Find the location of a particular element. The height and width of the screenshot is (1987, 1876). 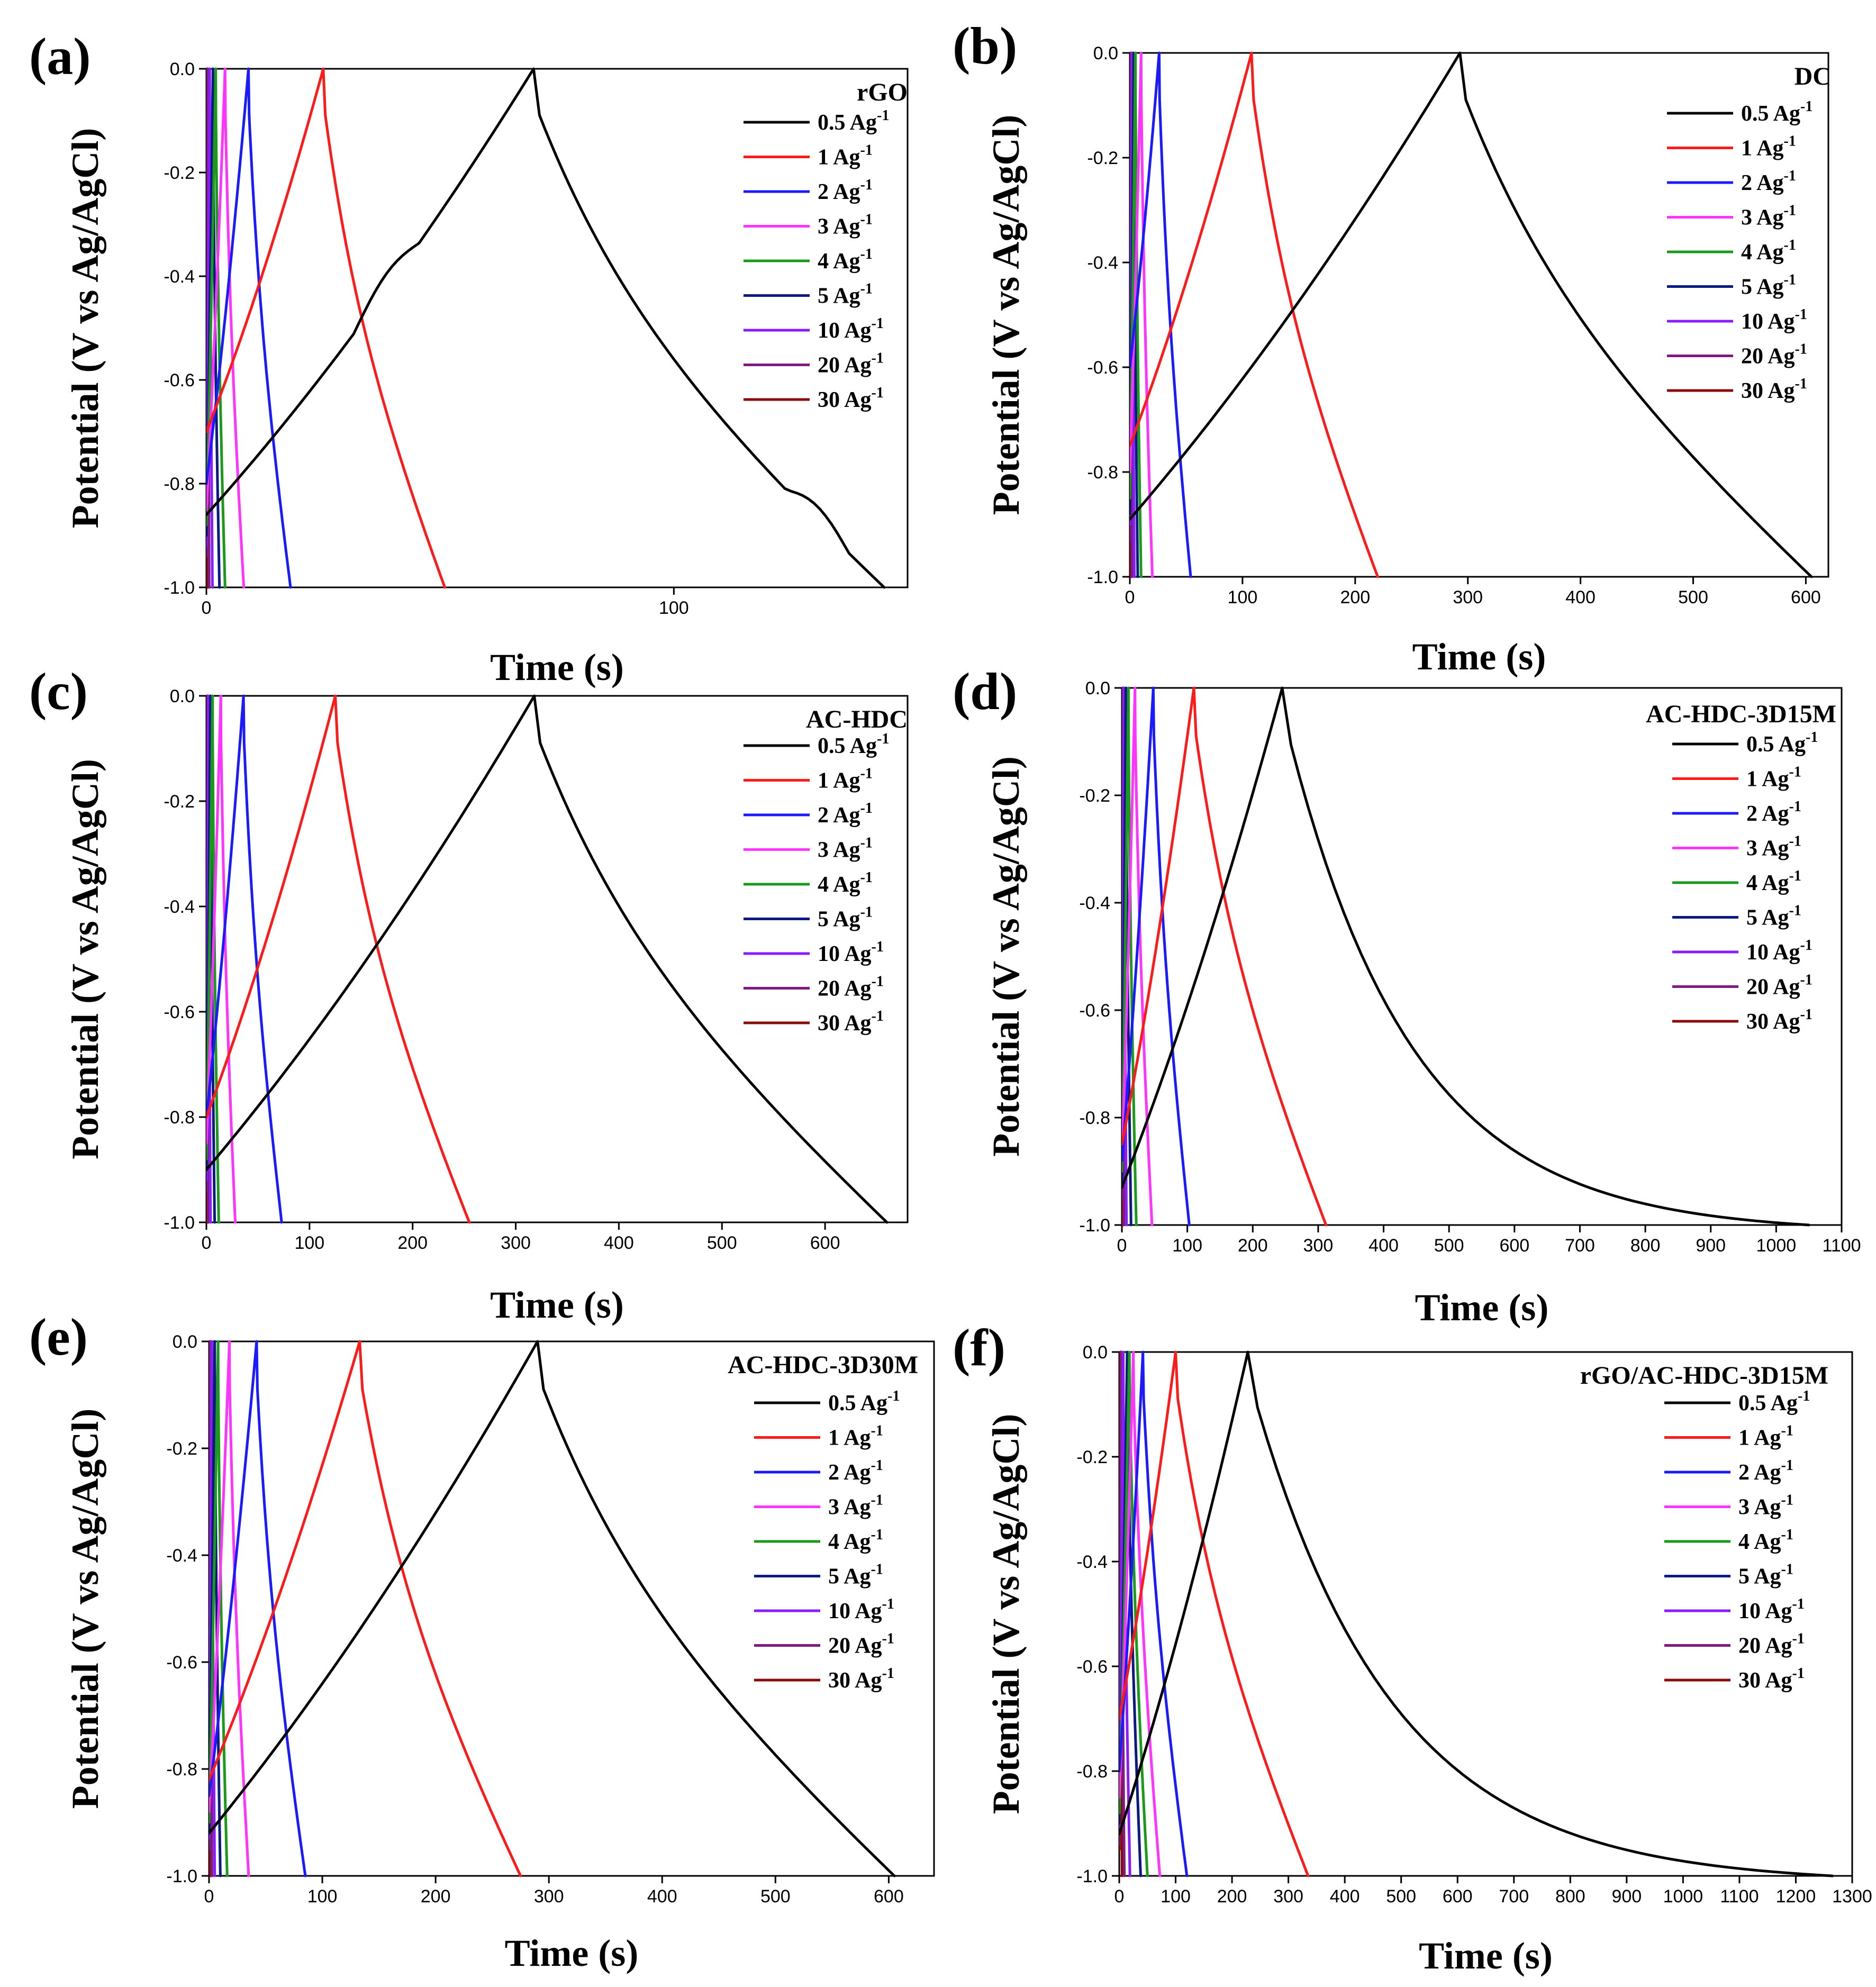

x-tick-label: 1000 is located at coordinates (1776, 1246).